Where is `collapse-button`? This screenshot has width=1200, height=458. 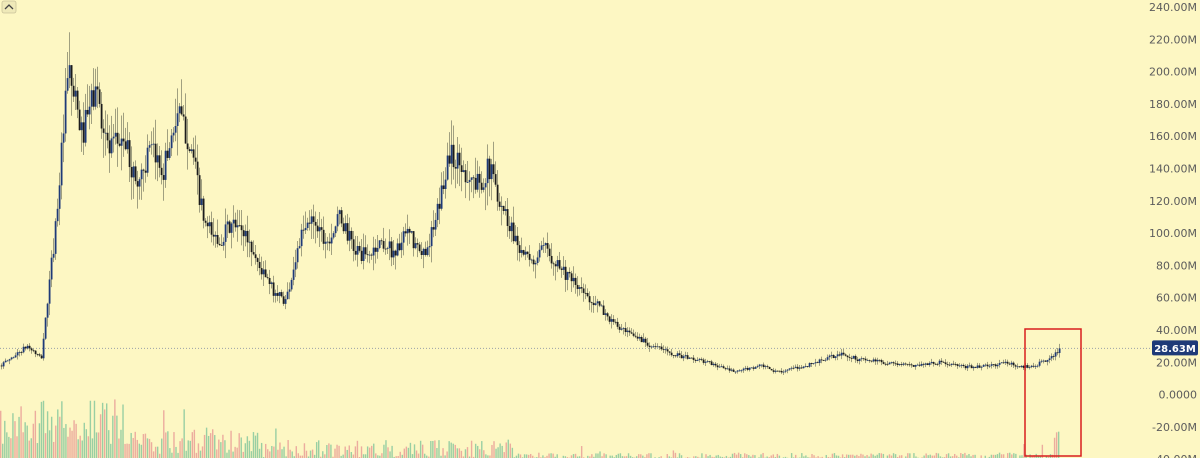 collapse-button is located at coordinates (9, 7).